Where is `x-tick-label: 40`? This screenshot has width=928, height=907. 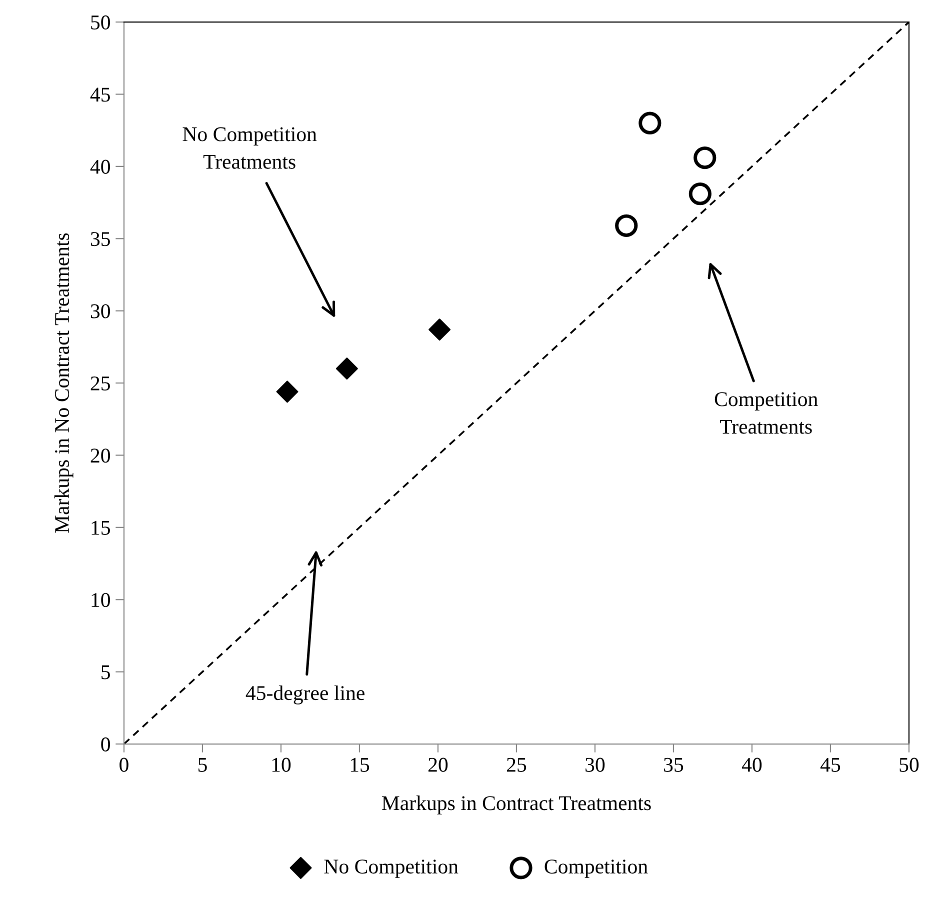
x-tick-label: 40 is located at coordinates (752, 765).